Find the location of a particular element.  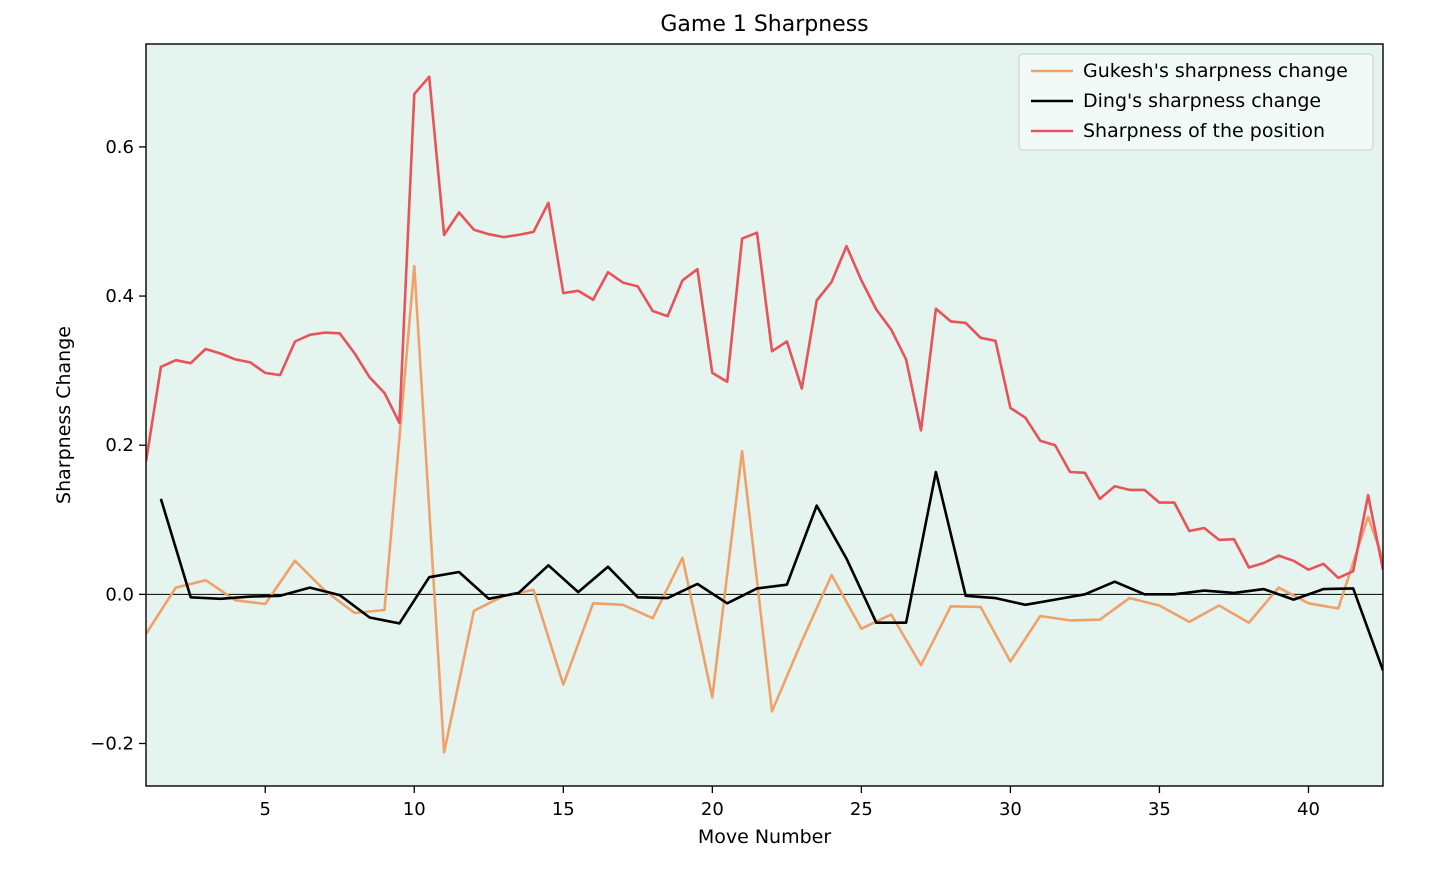

y-tick-label: 0.2 is located at coordinates (119, 445).